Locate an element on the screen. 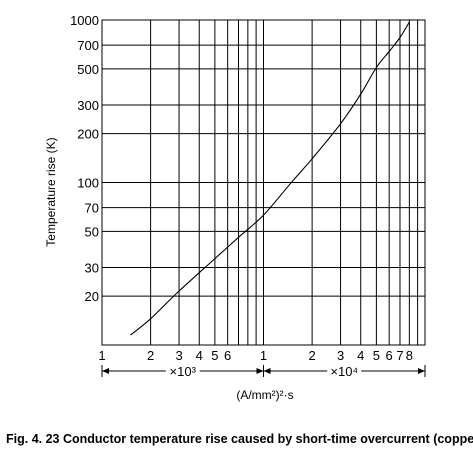  decade-multiplier-label: ×10⁴ is located at coordinates (344, 371).